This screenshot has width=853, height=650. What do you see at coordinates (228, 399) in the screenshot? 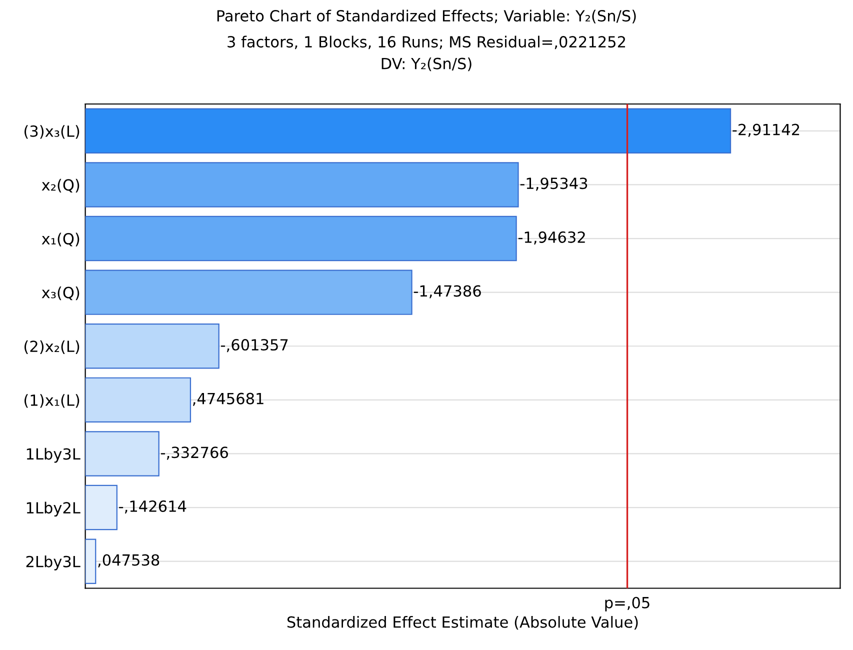
I see `annotation: ,4745681` at bounding box center [228, 399].